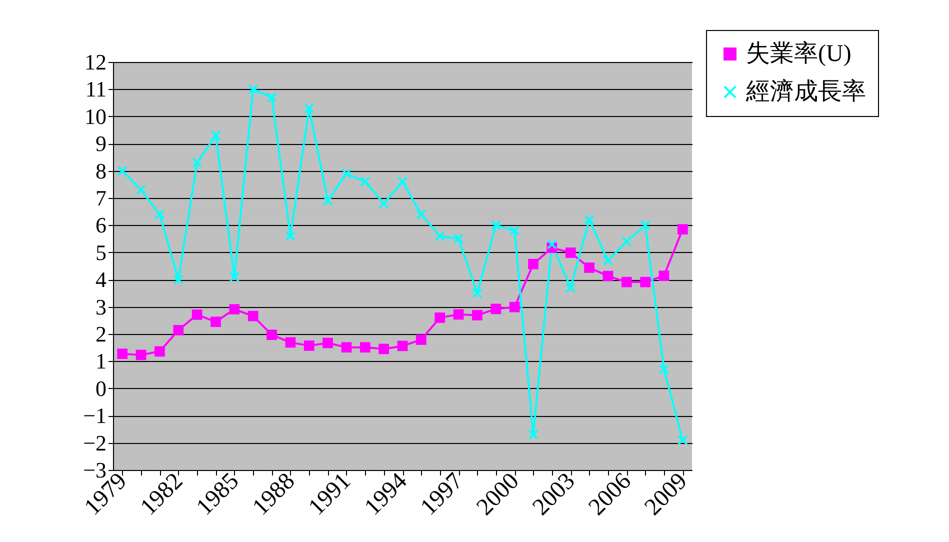 The width and height of the screenshot is (949, 542). Describe the element at coordinates (330, 494) in the screenshot. I see `x-tick-label: 1991` at that location.